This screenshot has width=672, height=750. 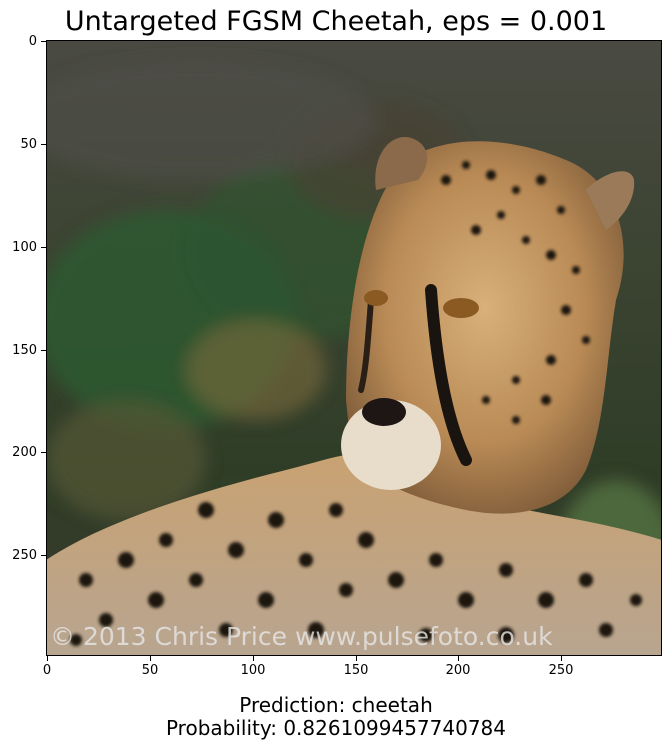 What do you see at coordinates (336, 728) in the screenshot?
I see `probability-label: Probability: 0.8261099457740784` at bounding box center [336, 728].